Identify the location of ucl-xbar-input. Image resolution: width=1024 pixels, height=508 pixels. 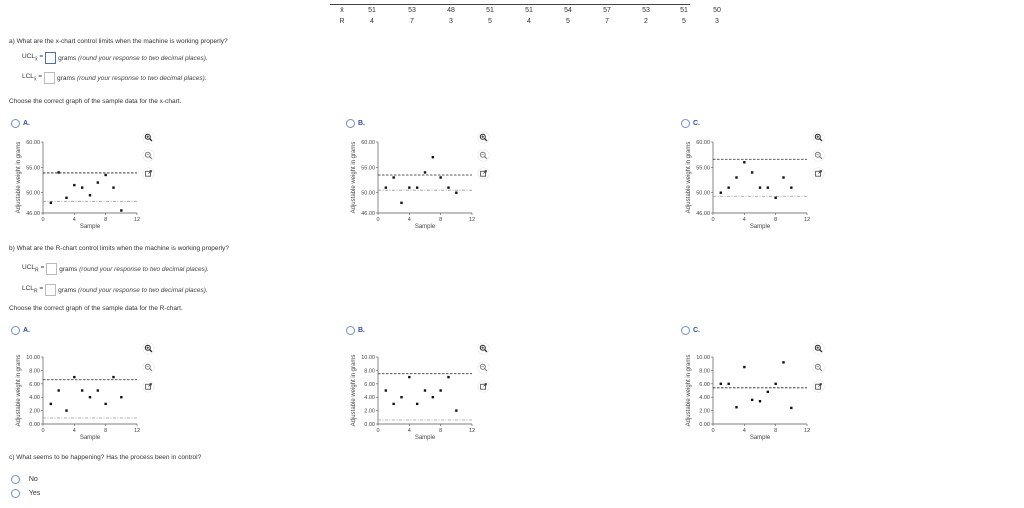
(51, 58).